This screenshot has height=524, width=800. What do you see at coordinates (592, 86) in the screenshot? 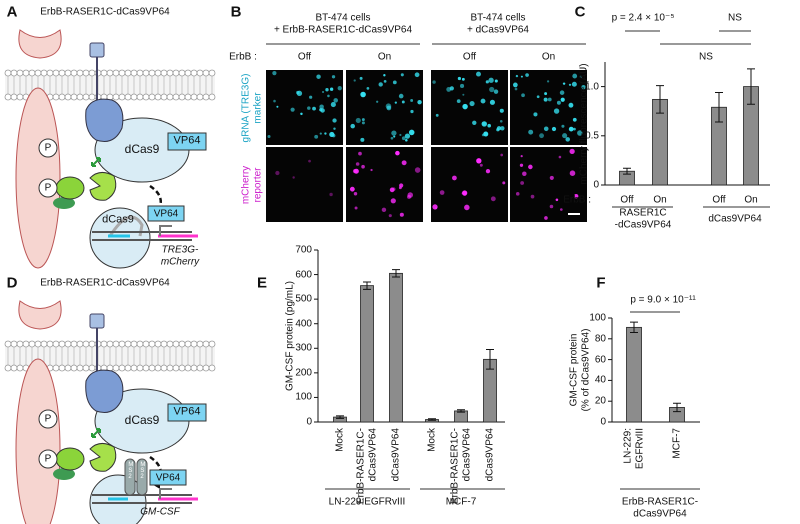
I see `y-tick-label: 1.0` at bounding box center [592, 86].